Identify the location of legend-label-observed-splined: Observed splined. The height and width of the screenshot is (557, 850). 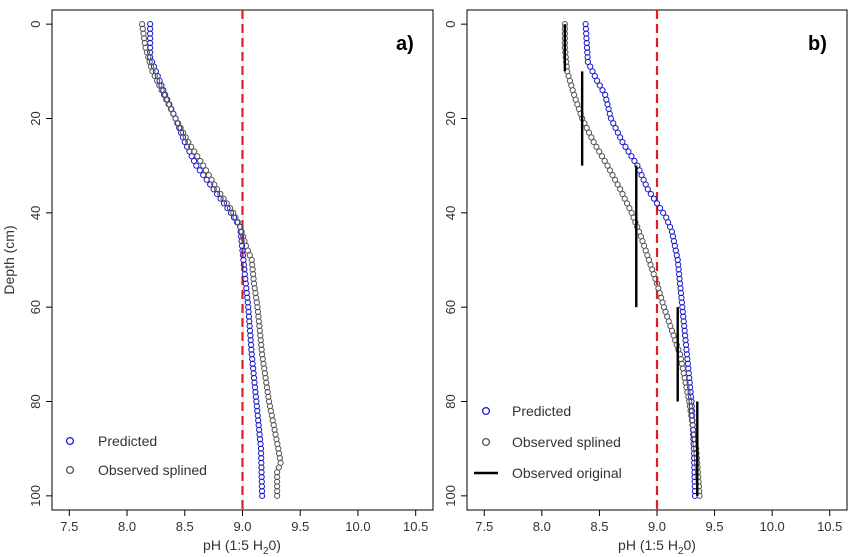
(566, 442).